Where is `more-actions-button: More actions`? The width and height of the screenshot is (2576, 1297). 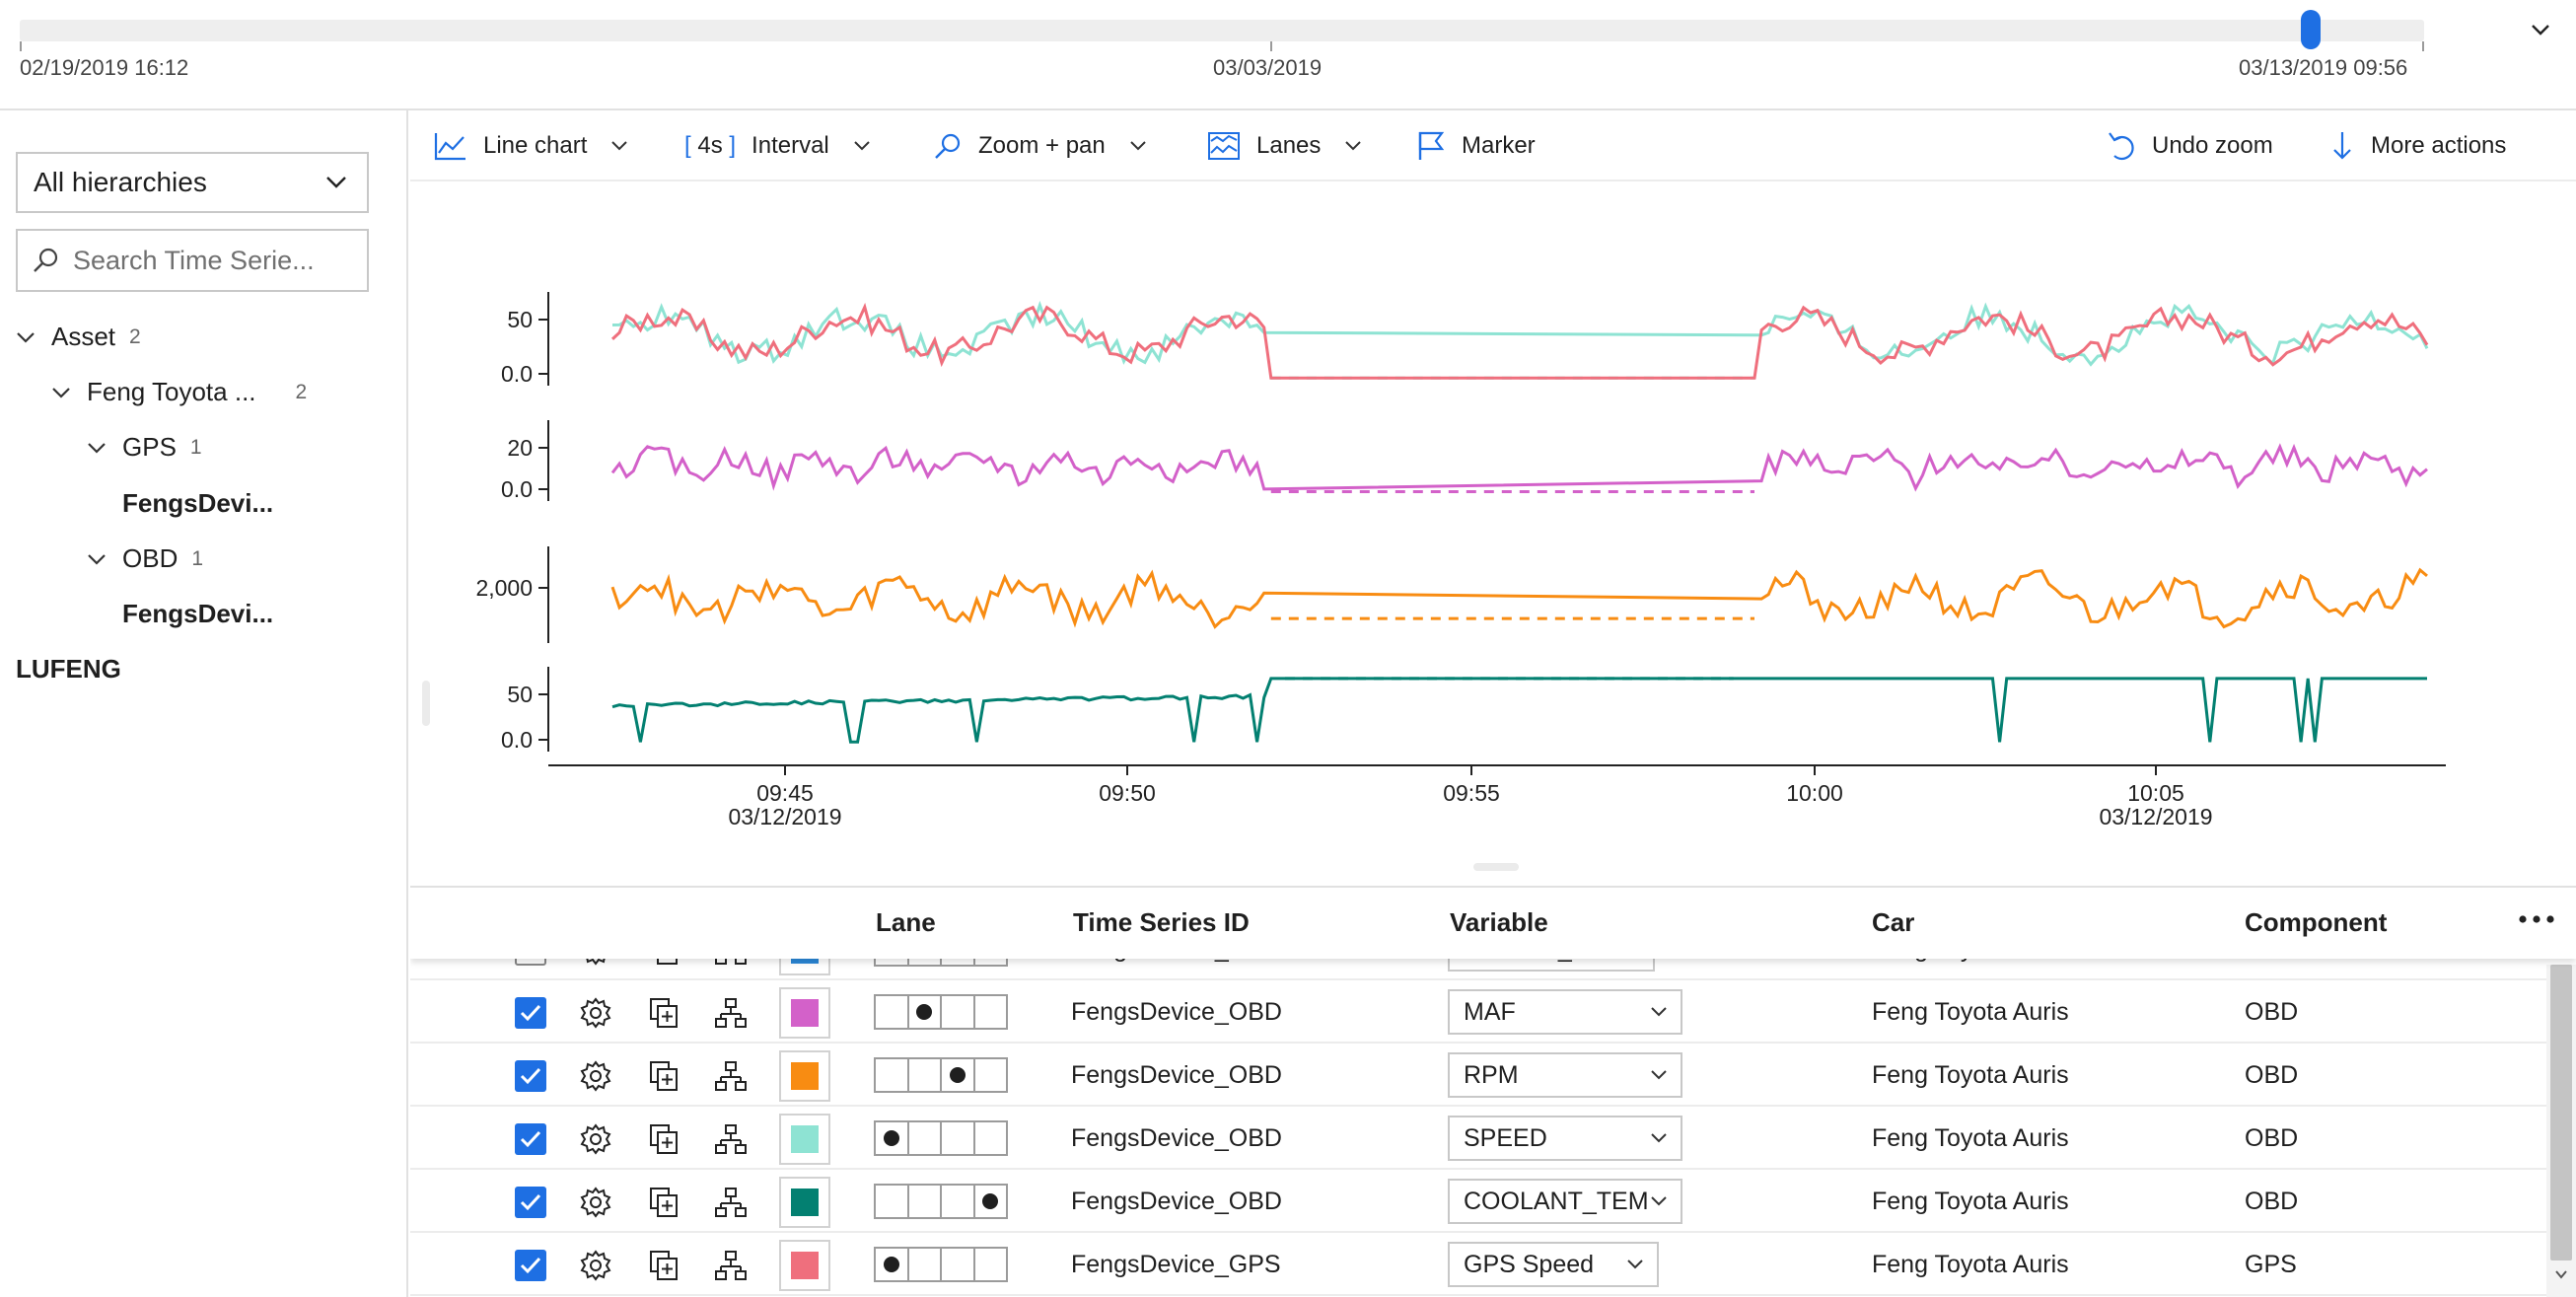 more-actions-button: More actions is located at coordinates (2417, 145).